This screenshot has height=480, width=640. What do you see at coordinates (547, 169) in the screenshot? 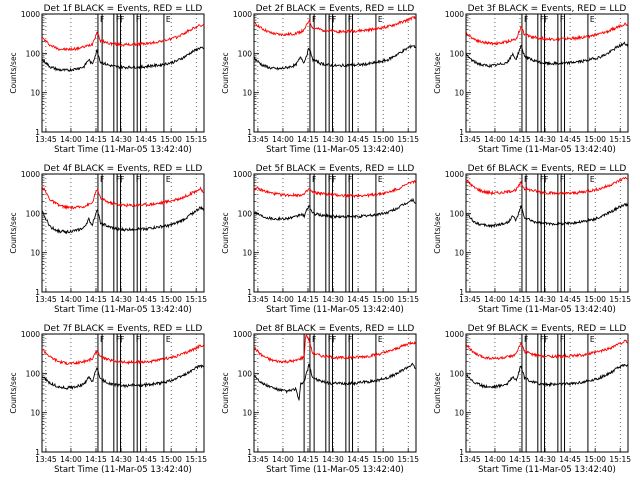
I see `panel-title: Det 6f BLACK = Events, RED = LLD` at bounding box center [547, 169].